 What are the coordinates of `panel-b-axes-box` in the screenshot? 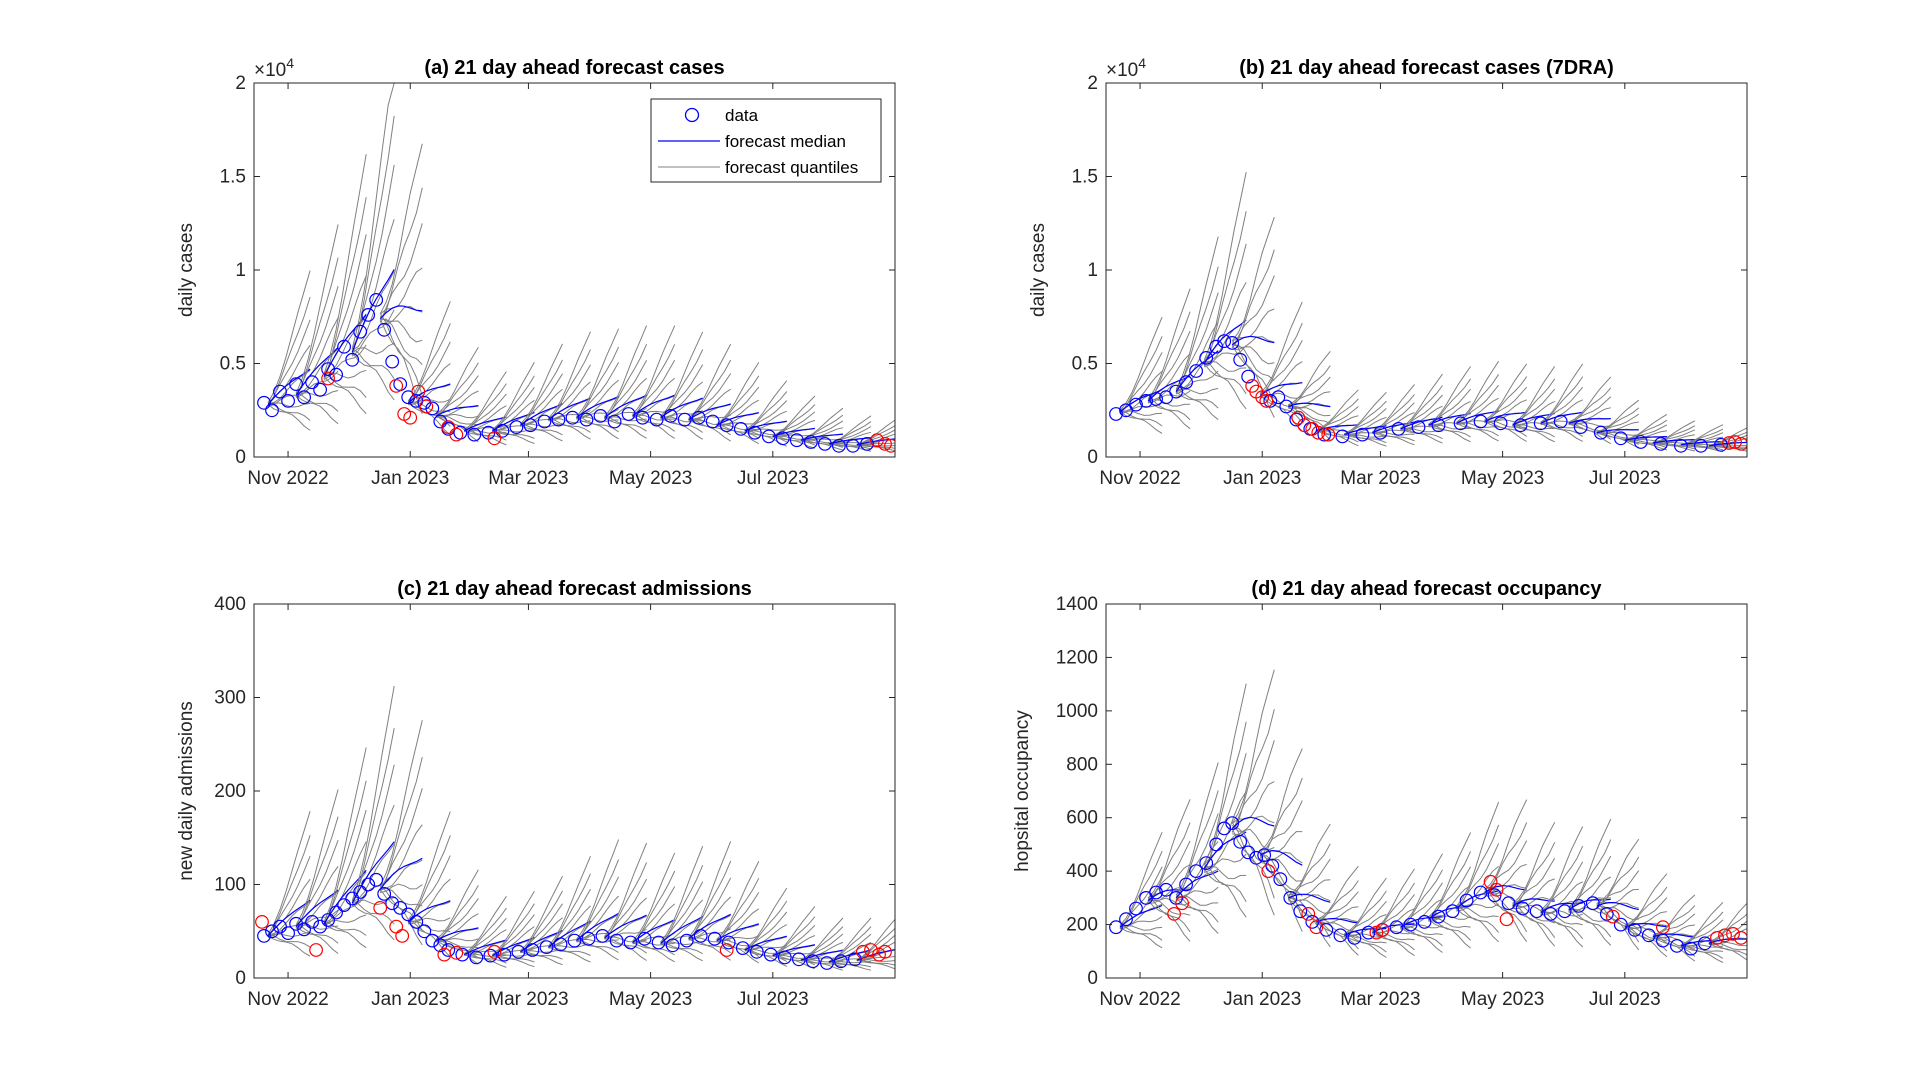 It's located at (1426, 270).